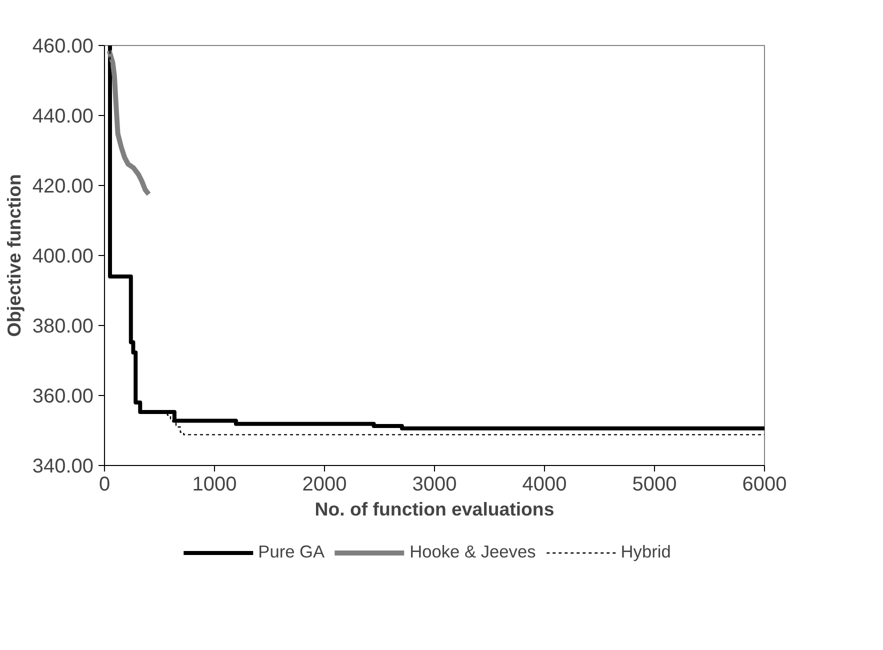 The width and height of the screenshot is (883, 650). Describe the element at coordinates (544, 485) in the screenshot. I see `x-tick-label: 4000` at that location.